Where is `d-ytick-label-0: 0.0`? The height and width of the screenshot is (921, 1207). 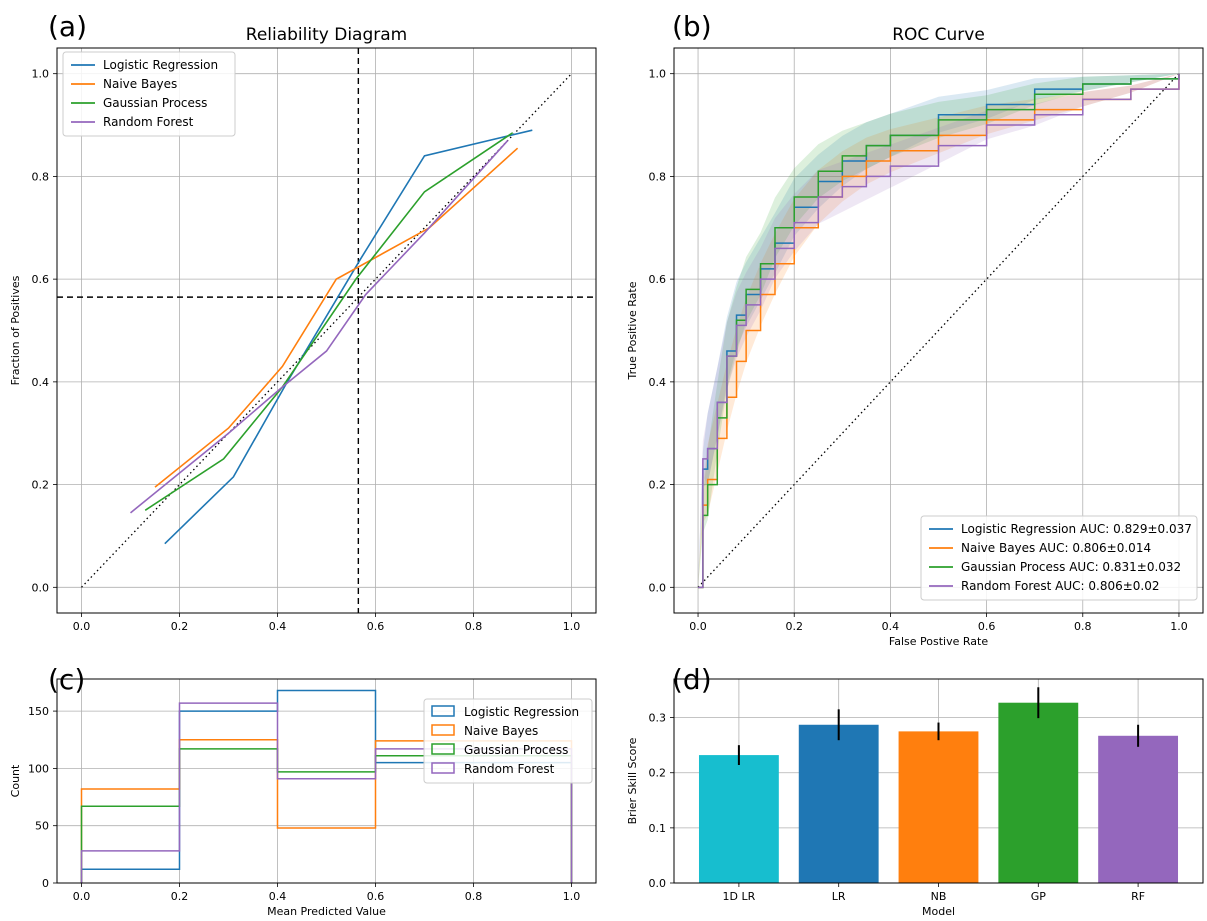 d-ytick-label-0: 0.0 is located at coordinates (658, 883).